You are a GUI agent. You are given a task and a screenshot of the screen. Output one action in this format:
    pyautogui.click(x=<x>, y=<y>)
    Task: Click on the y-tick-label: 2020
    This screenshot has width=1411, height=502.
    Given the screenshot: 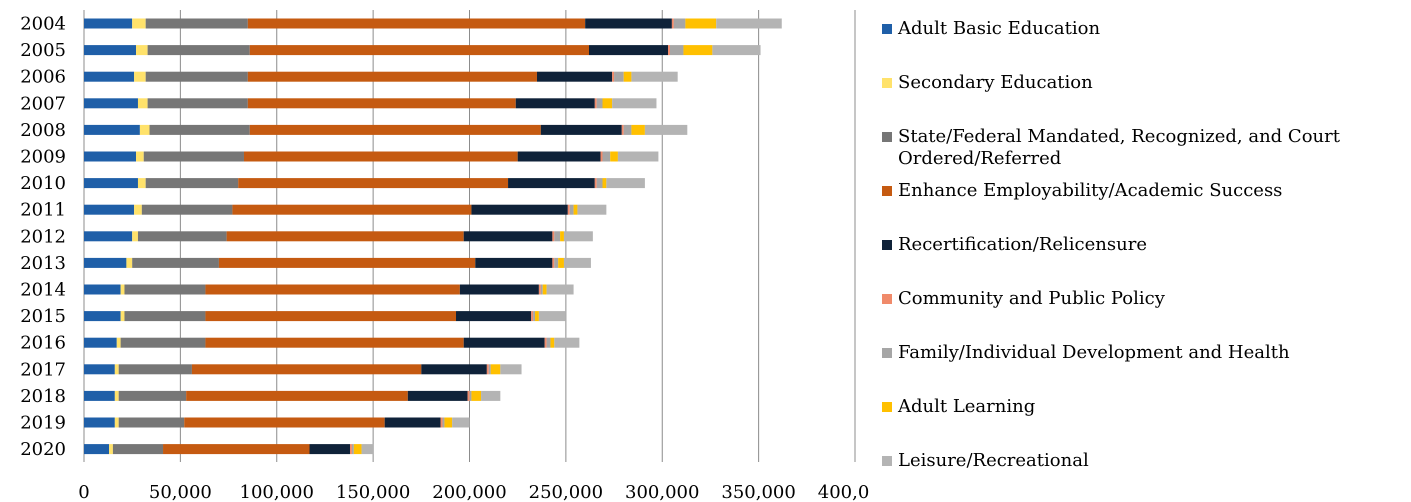 What is the action you would take?
    pyautogui.click(x=43, y=449)
    